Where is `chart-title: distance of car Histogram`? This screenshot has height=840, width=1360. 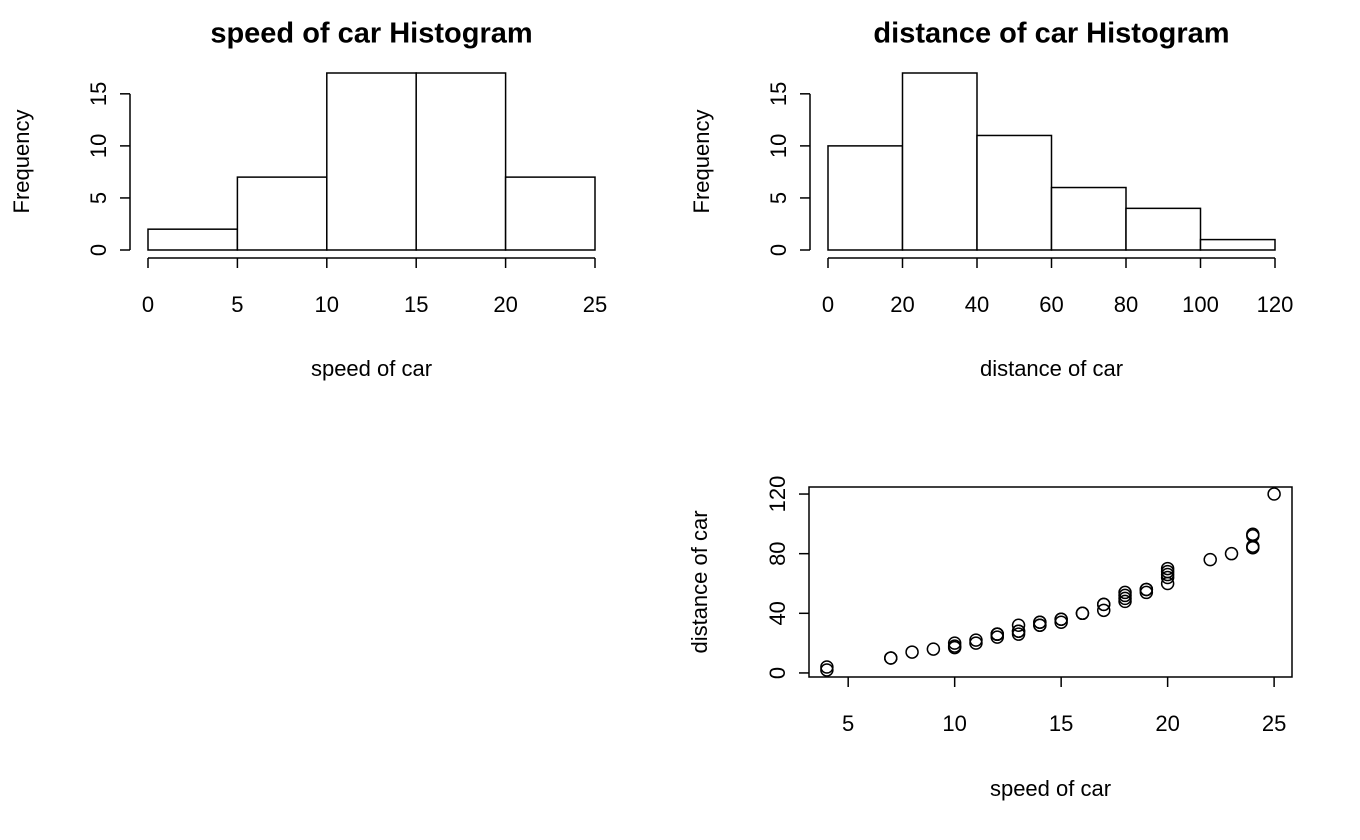 chart-title: distance of car Histogram is located at coordinates (1051, 34).